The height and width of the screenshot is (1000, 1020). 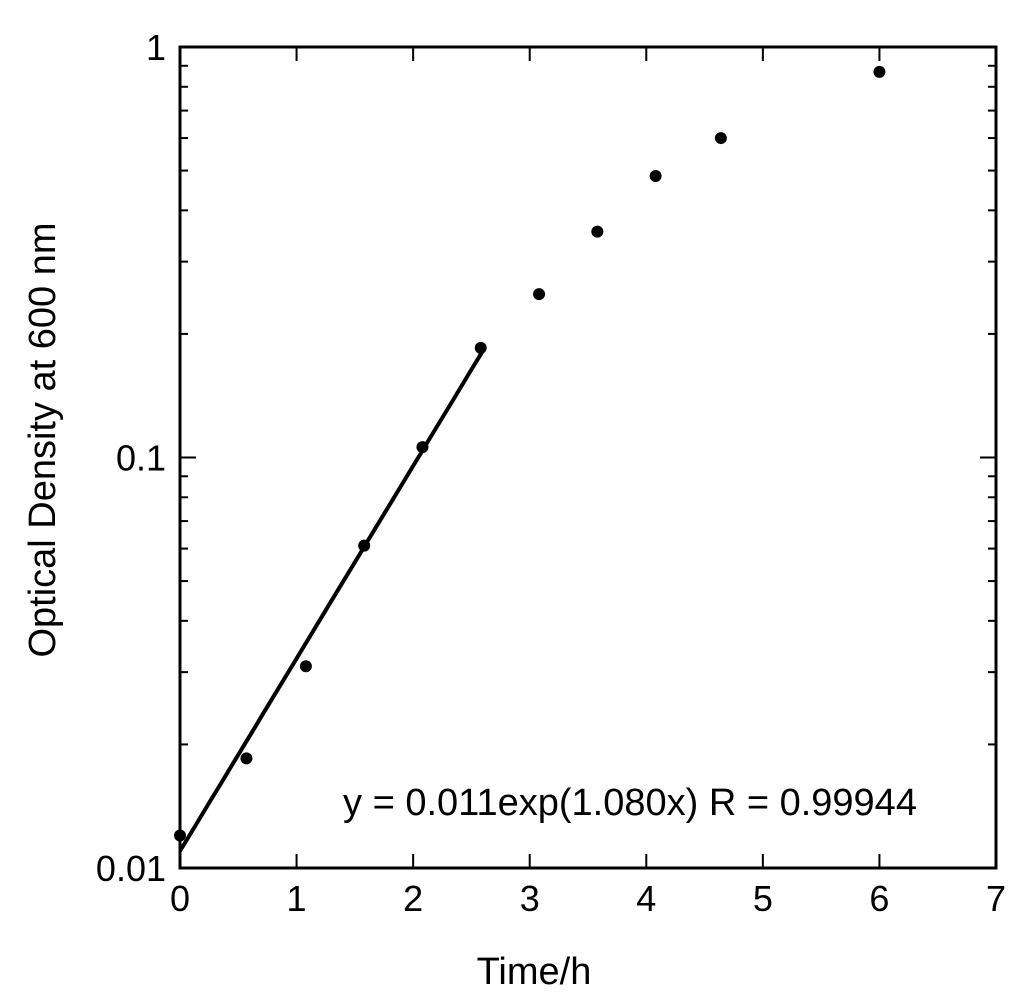 I want to click on x-tick-label: 0, so click(x=180, y=898).